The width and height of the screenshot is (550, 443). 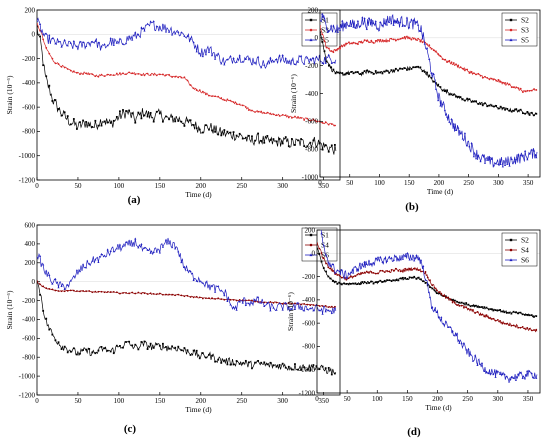 I want to click on x-tick-label: 300, so click(x=498, y=399).